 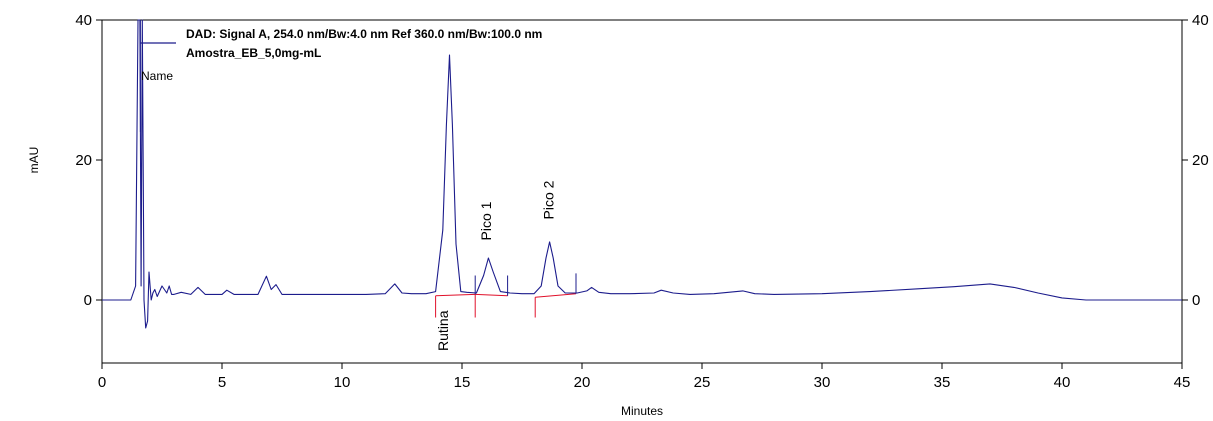 What do you see at coordinates (1182, 382) in the screenshot?
I see `x-tick-label-9: 45` at bounding box center [1182, 382].